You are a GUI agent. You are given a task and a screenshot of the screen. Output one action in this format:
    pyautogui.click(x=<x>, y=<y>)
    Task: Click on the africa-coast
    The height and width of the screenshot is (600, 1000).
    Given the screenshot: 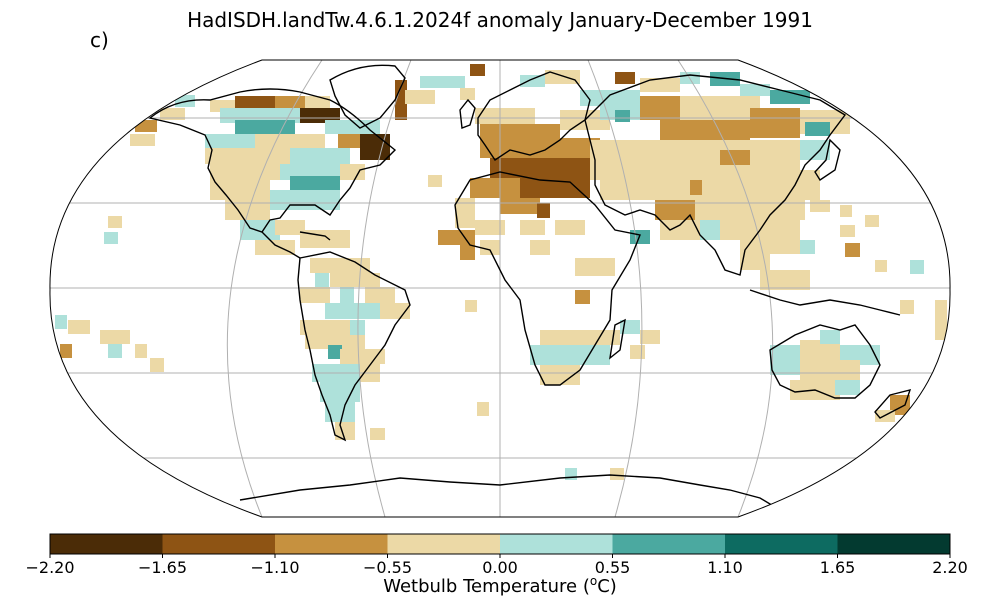 What is the action you would take?
    pyautogui.click(x=547, y=278)
    